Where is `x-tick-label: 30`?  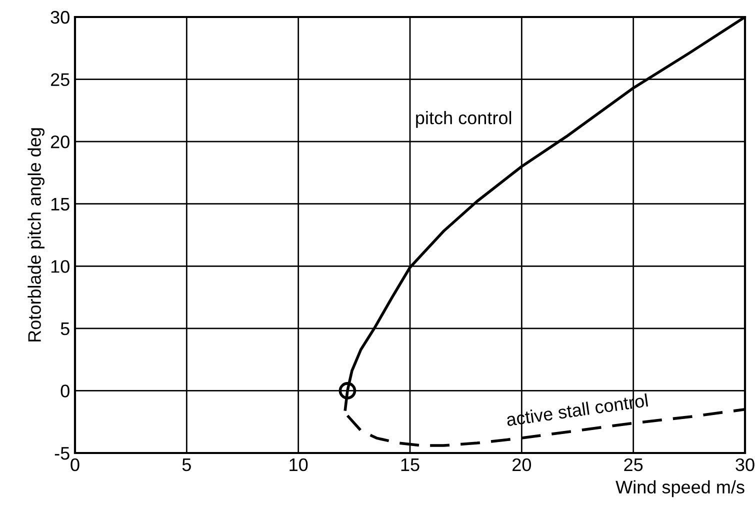
x-tick-label: 30 is located at coordinates (745, 465).